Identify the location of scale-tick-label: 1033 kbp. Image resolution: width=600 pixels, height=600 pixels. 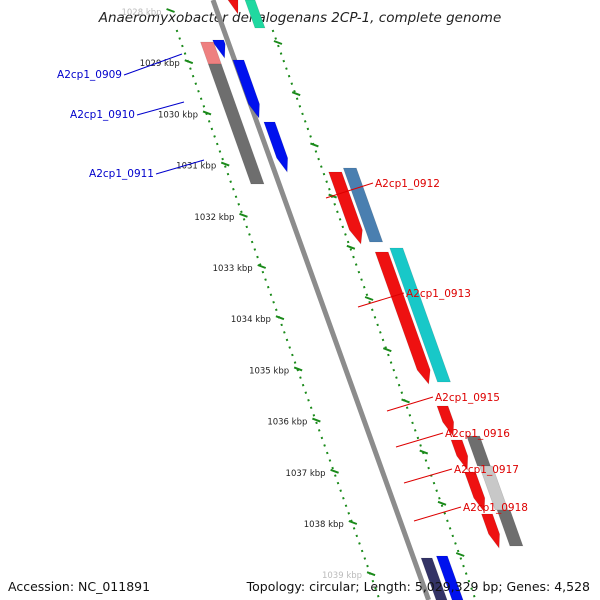
(233, 269).